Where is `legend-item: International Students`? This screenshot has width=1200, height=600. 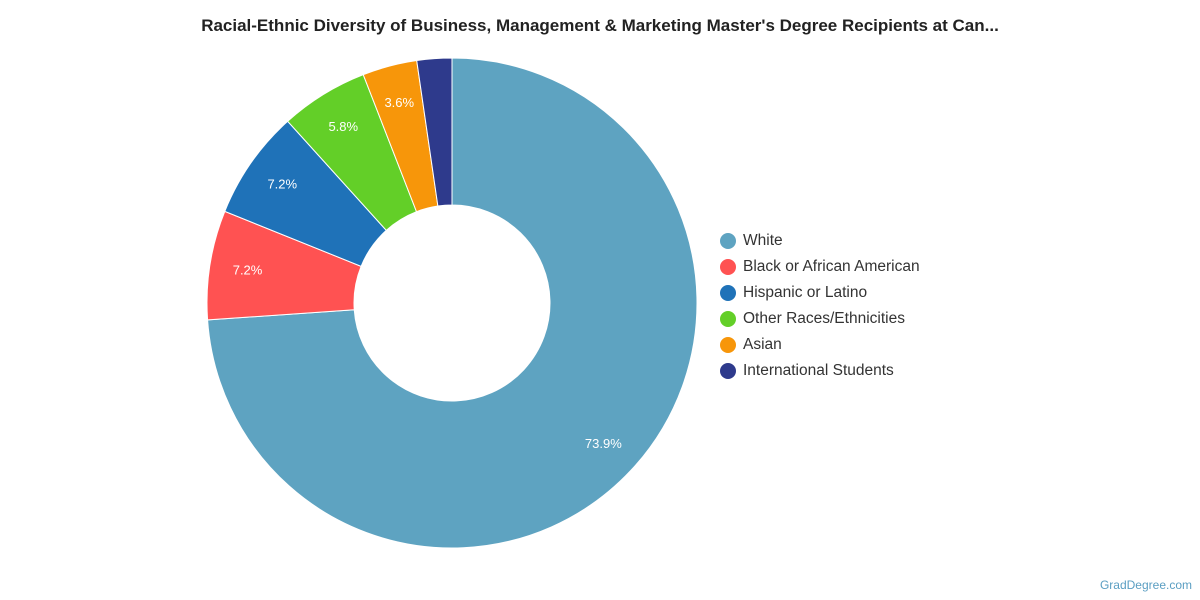
legend-item: International Students is located at coordinates (820, 371).